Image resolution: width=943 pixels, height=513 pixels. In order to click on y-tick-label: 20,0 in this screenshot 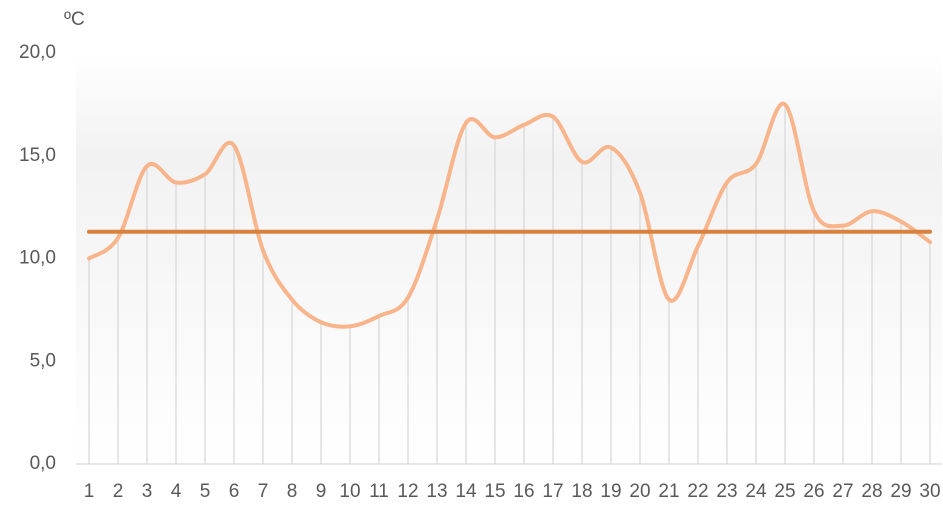, I will do `click(37, 52)`.